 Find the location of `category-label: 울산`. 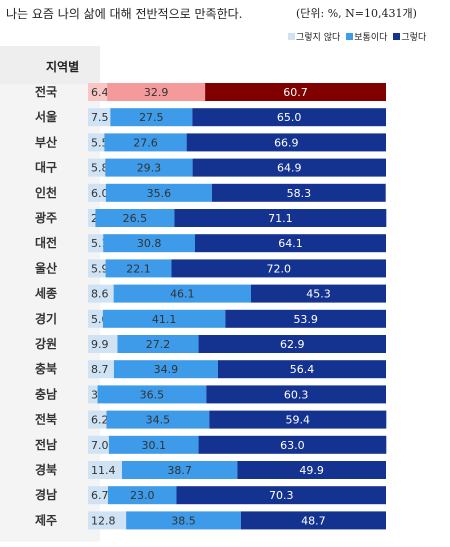

category-label: 울산 is located at coordinates (46, 267).